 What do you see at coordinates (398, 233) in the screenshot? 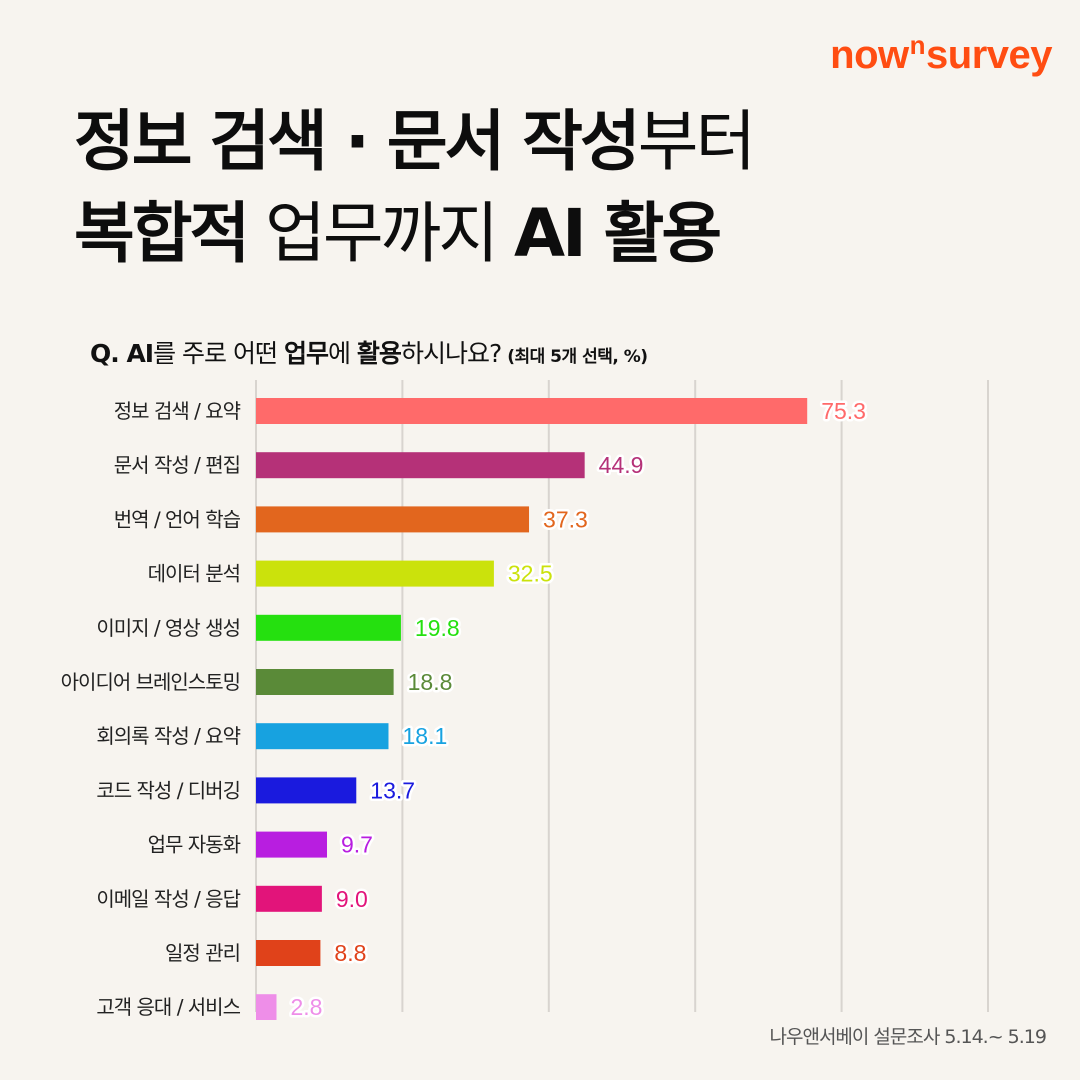
I see `title-line-2: 복합적 업무까지 AI 활용` at bounding box center [398, 233].